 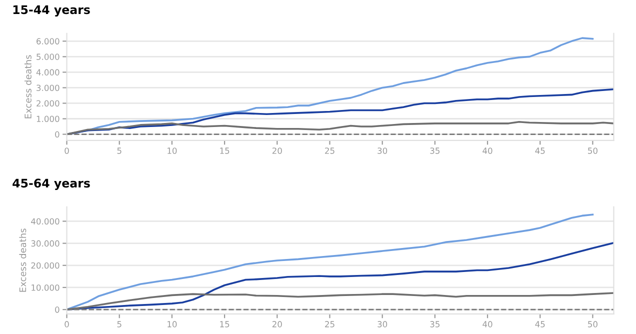 I want to click on y-tick-label: 10.000, so click(x=46, y=287).